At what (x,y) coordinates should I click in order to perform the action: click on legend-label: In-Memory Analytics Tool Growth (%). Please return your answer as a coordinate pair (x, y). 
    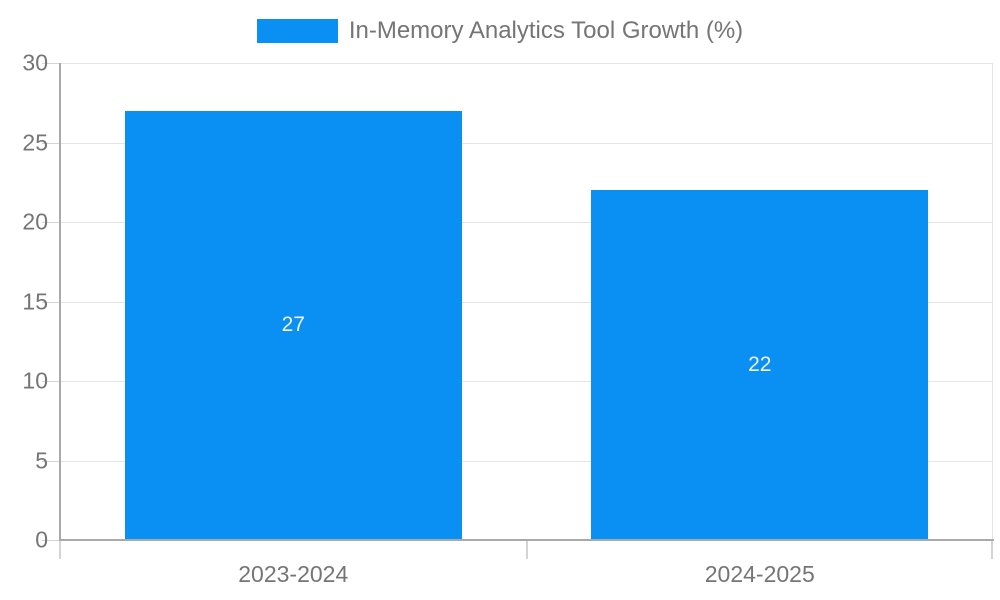
    Looking at the image, I should click on (546, 30).